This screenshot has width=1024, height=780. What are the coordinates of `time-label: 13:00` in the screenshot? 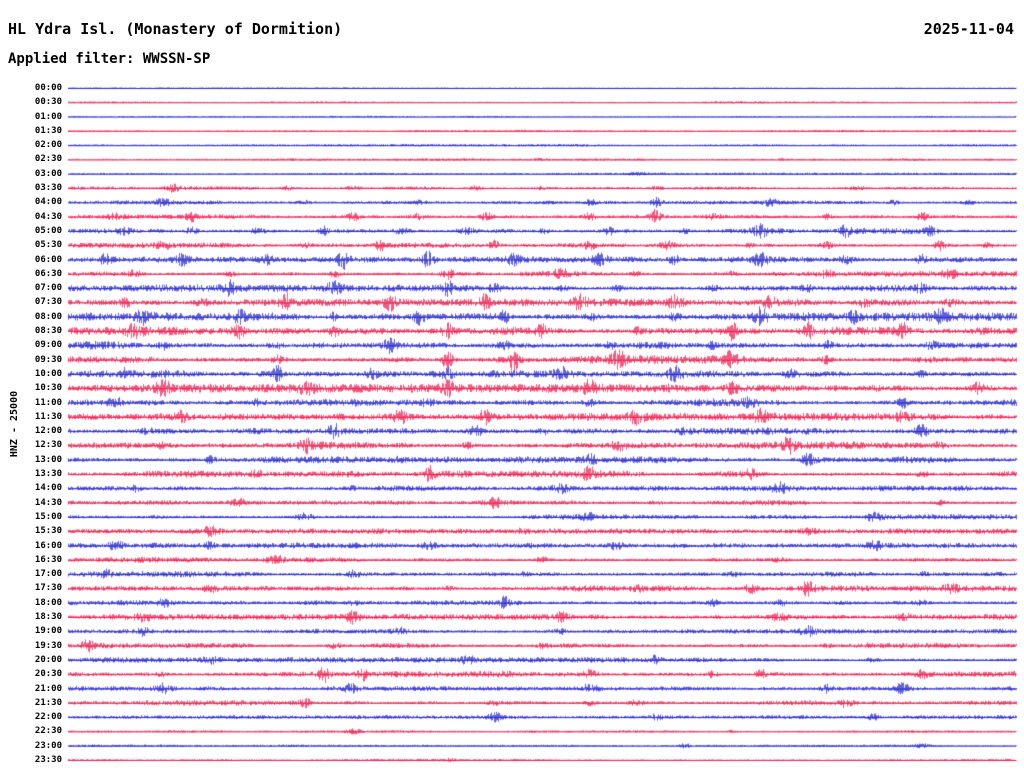 It's located at (48, 459).